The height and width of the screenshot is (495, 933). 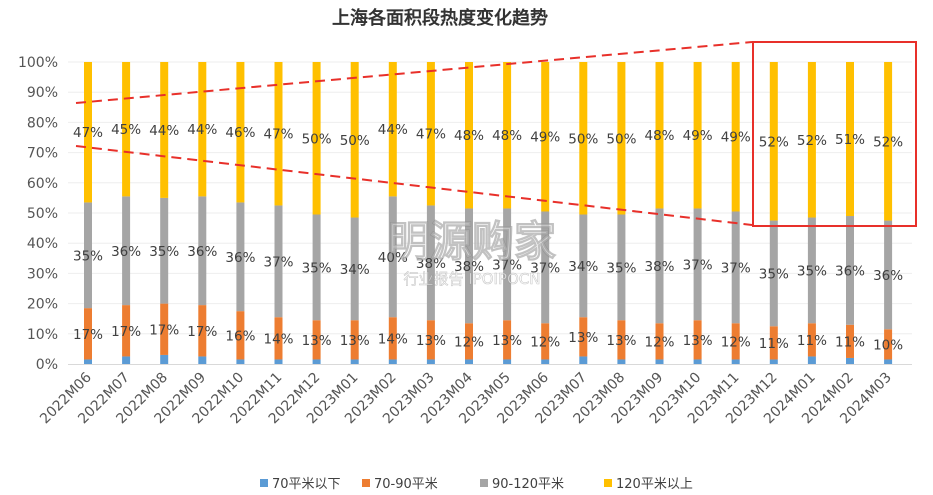 I want to click on data-label: 38%, so click(x=659, y=267).